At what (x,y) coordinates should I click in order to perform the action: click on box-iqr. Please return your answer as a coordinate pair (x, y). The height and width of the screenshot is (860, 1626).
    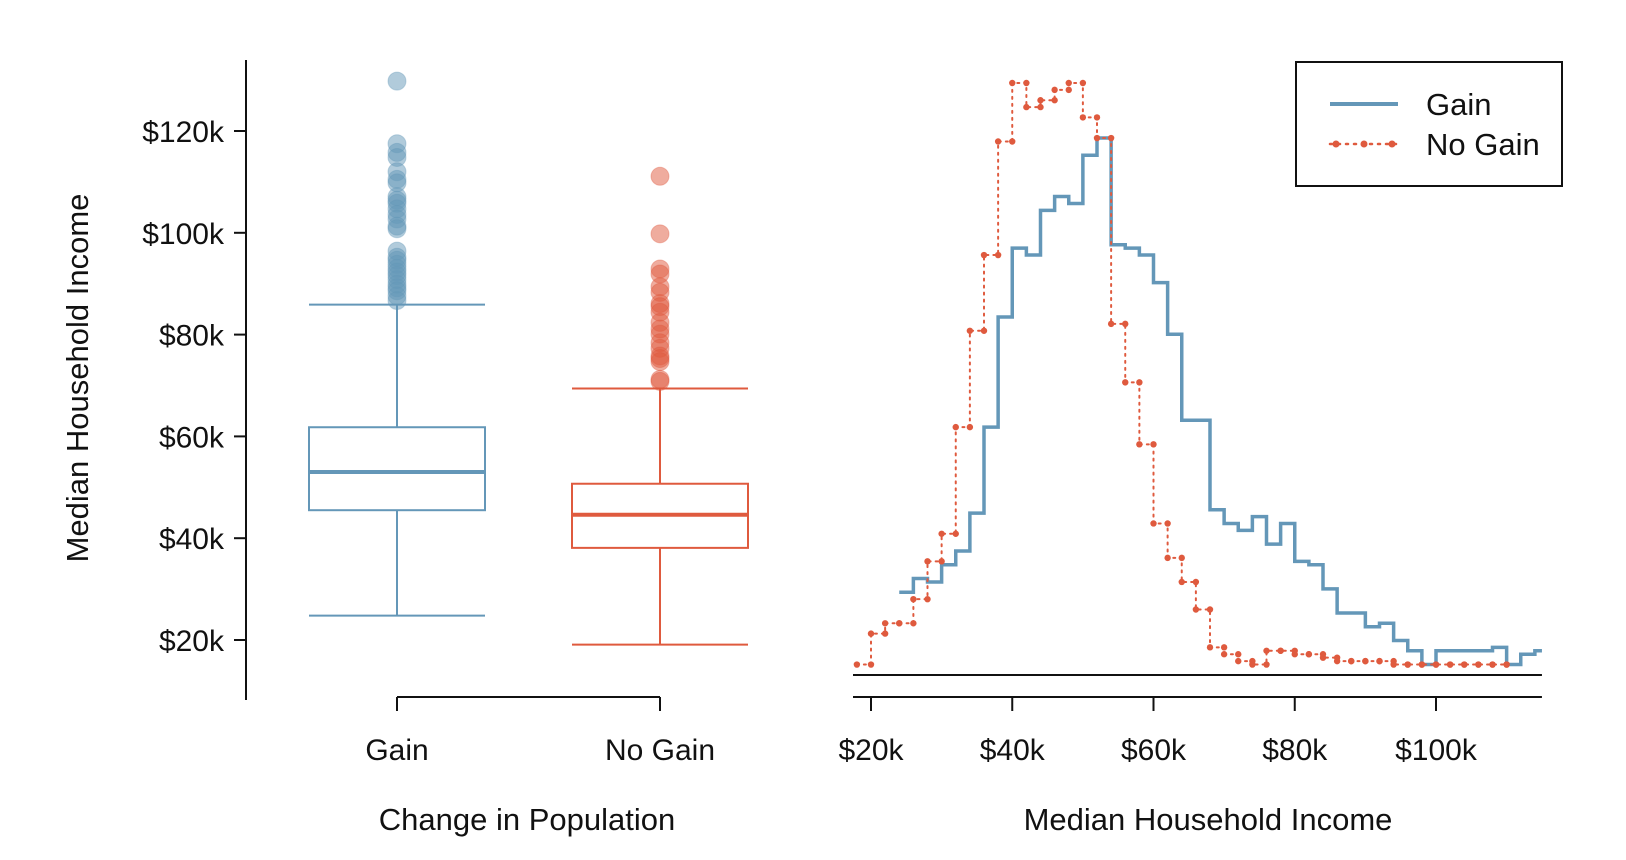
    Looking at the image, I should click on (397, 469).